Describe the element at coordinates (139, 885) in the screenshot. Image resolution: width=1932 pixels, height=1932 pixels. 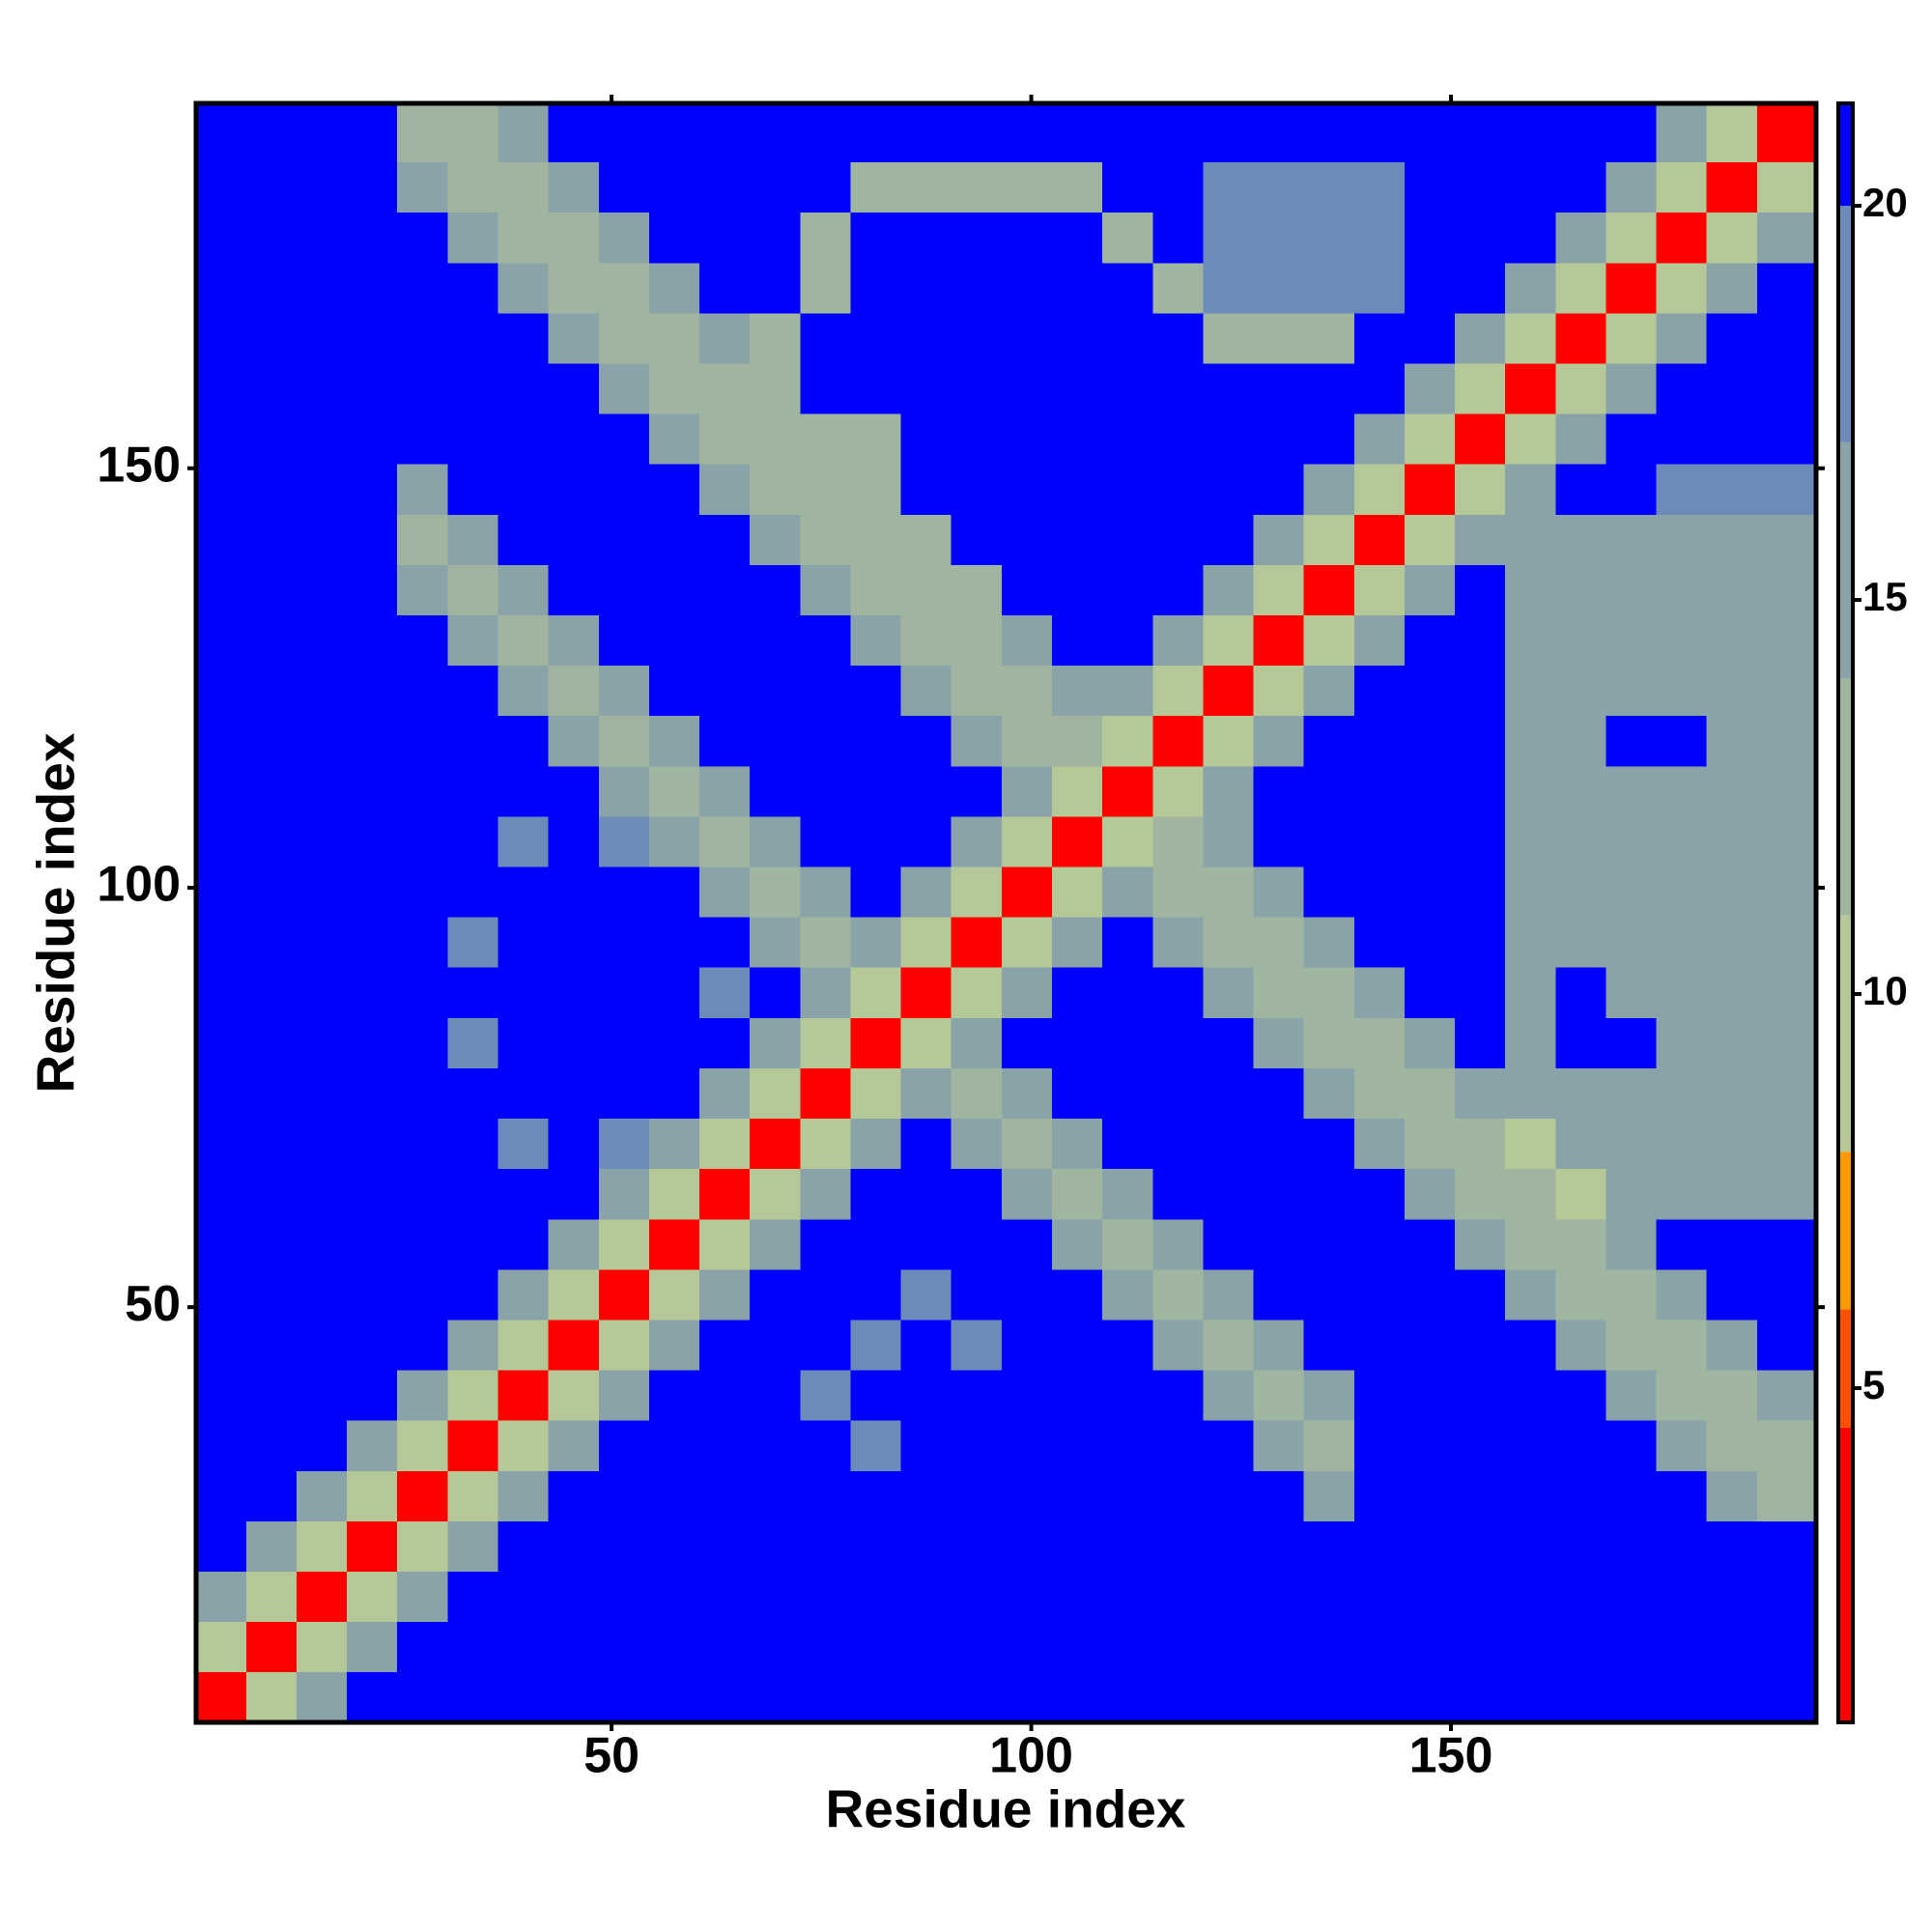
I see `y-tick-label: 100` at that location.